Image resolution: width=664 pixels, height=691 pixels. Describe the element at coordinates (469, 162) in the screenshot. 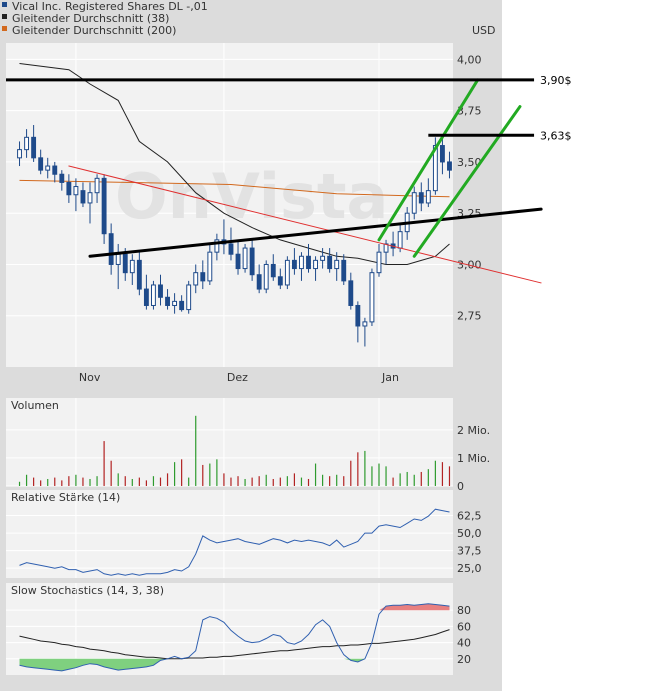

I see `price-y-tick-label: 3,50` at that location.